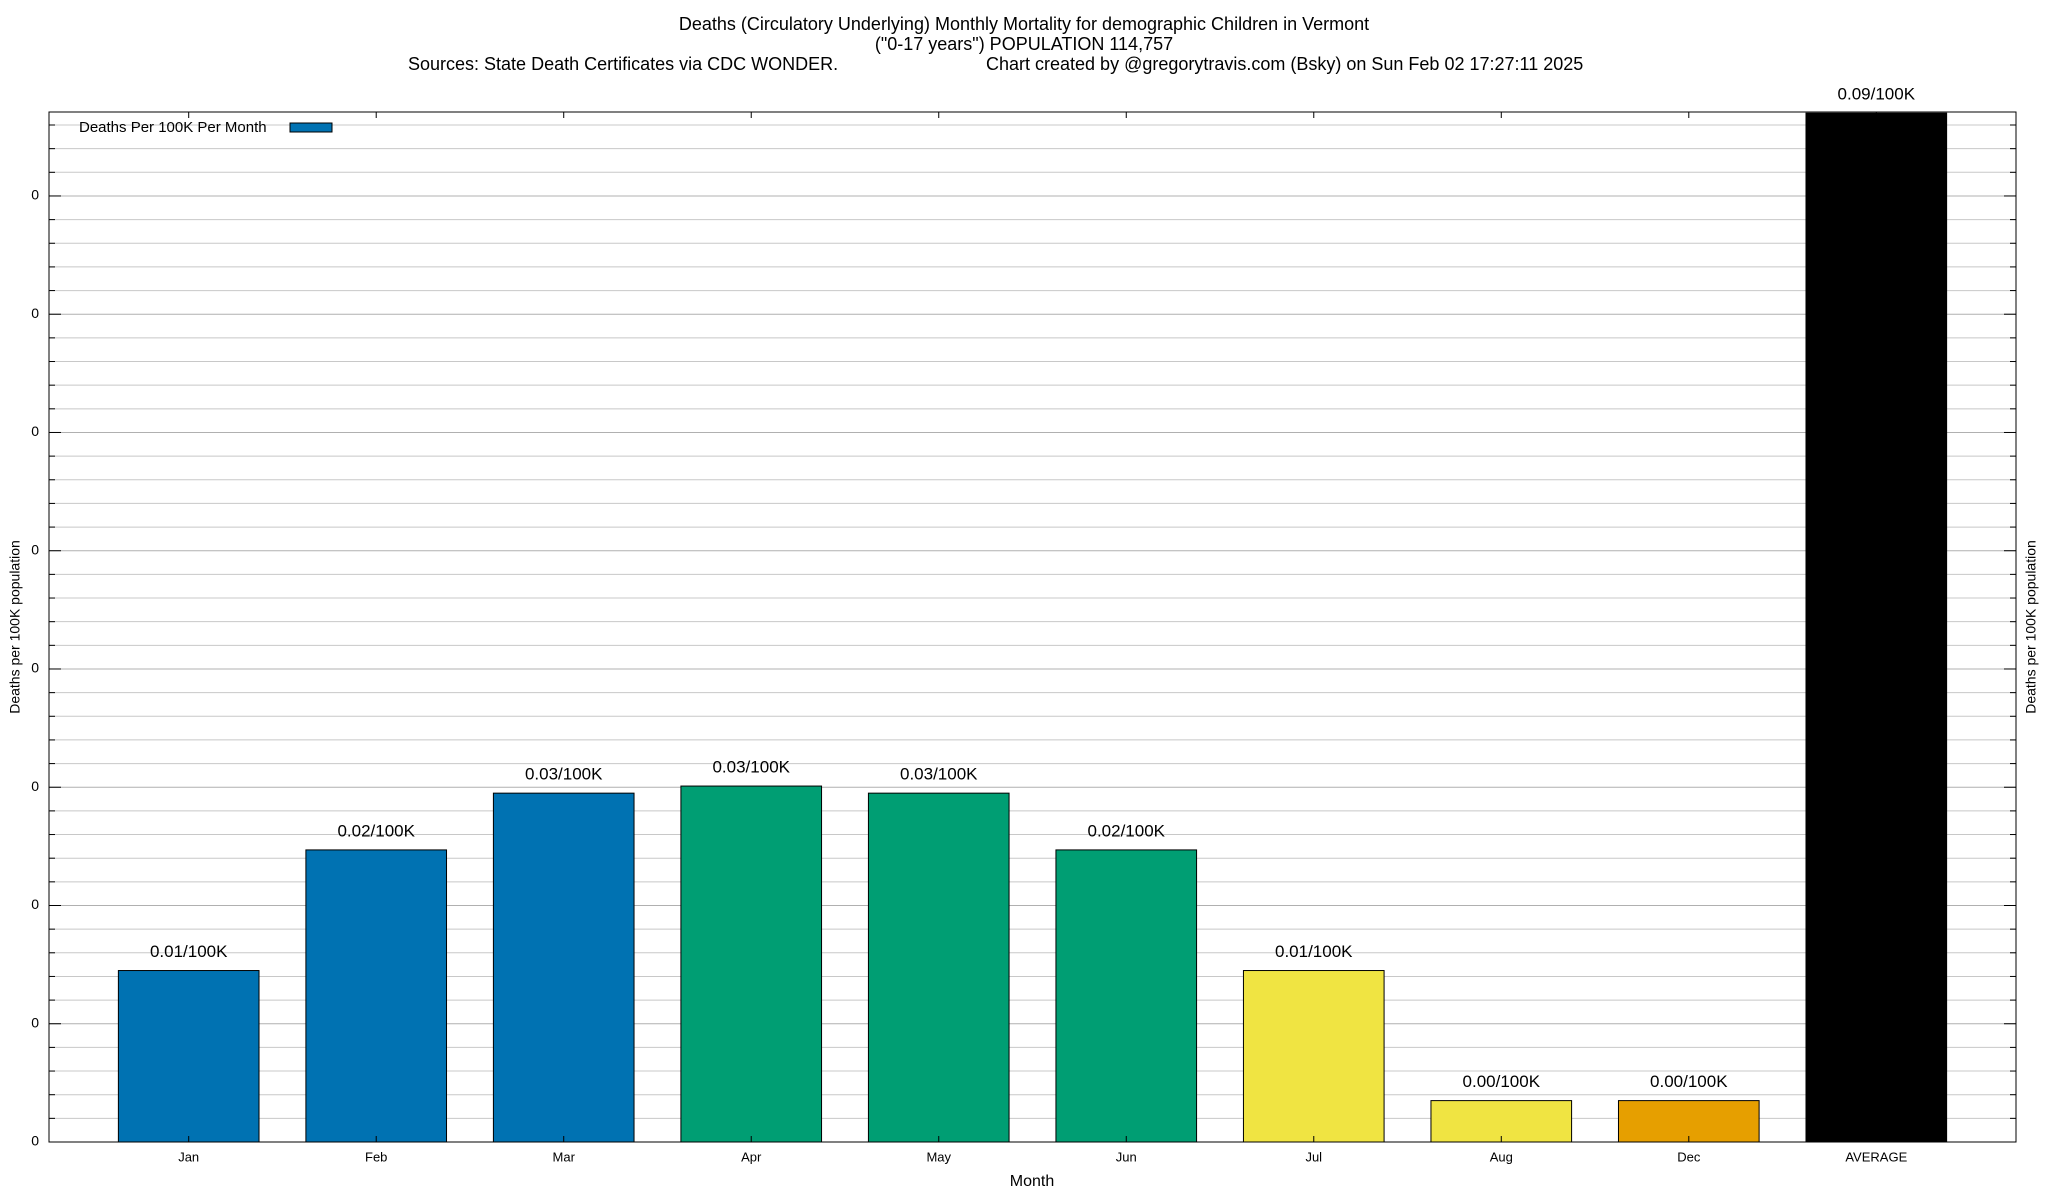  Describe the element at coordinates (1877, 94) in the screenshot. I see `value-label: 0.09/100K` at that location.